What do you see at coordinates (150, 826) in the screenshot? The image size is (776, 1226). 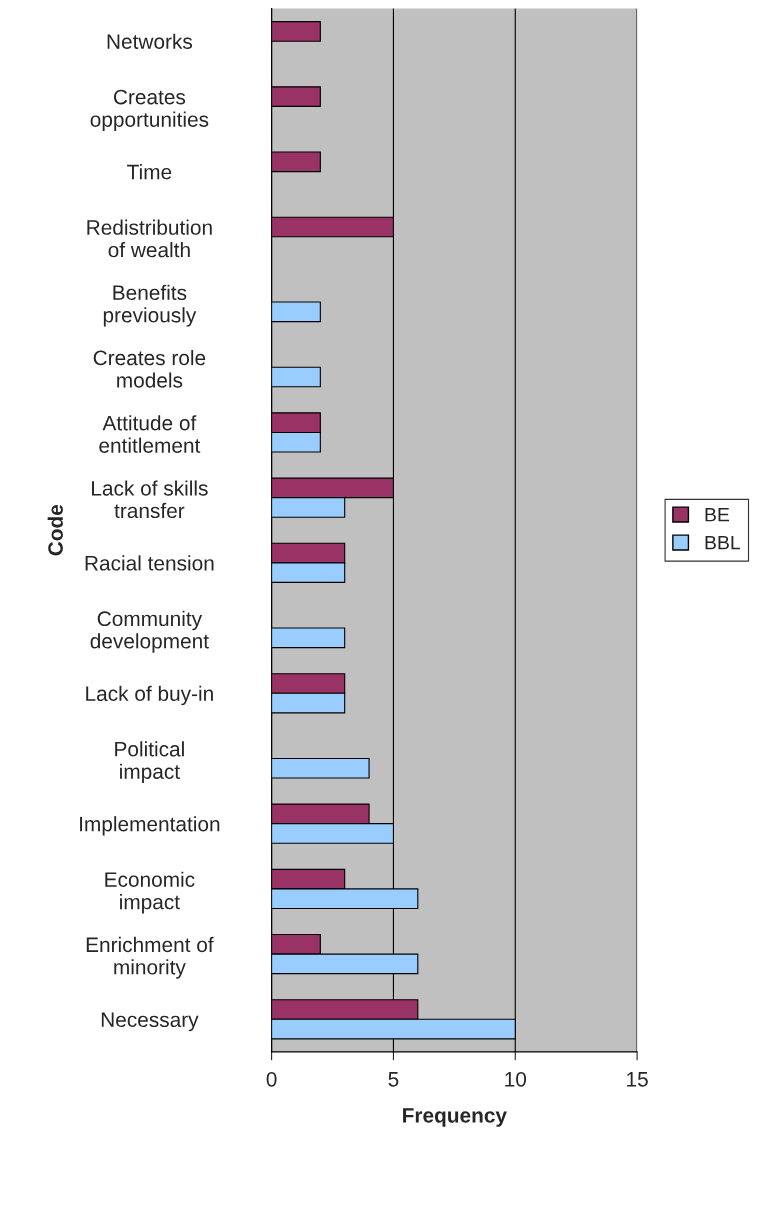 I see `y-tick-label: Implementation` at bounding box center [150, 826].